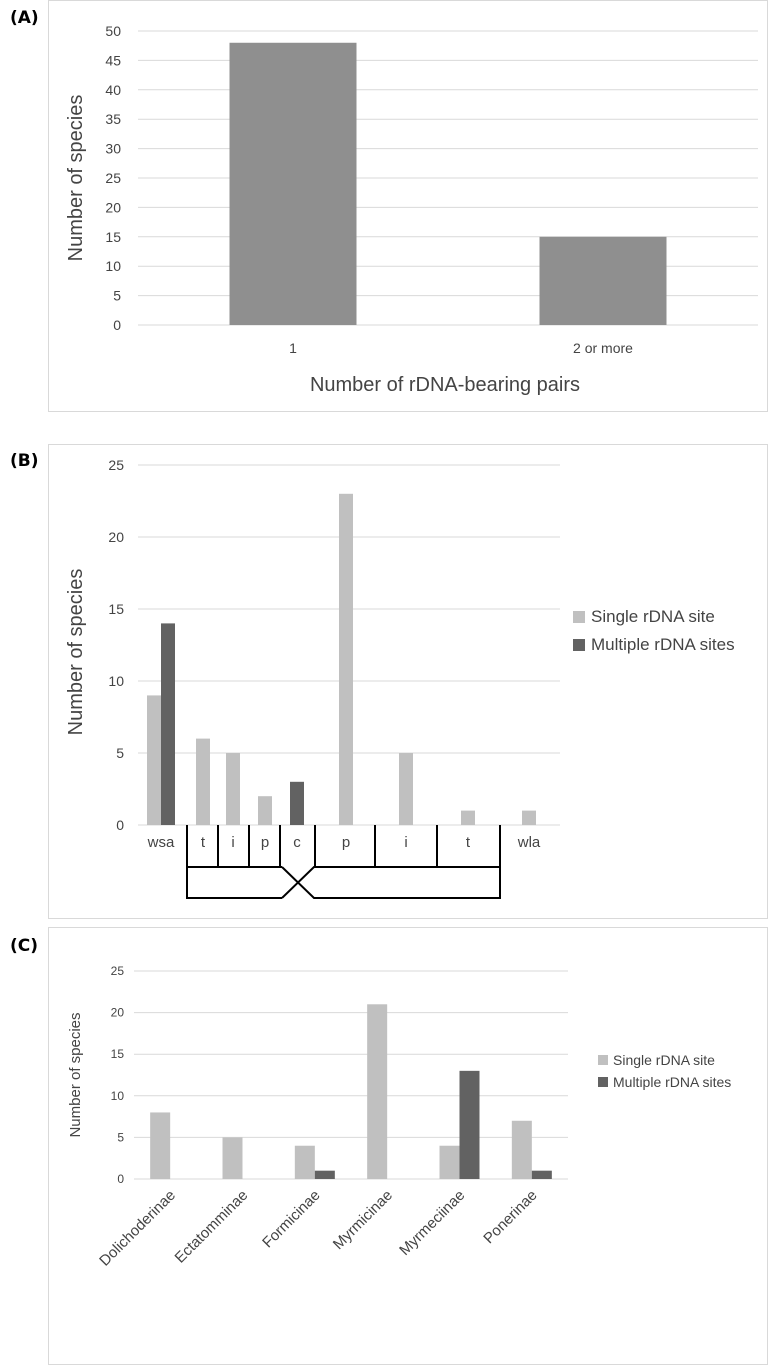 The image size is (768, 1365). What do you see at coordinates (212, 1227) in the screenshot?
I see `x-tick-label: Ectatomminae` at bounding box center [212, 1227].